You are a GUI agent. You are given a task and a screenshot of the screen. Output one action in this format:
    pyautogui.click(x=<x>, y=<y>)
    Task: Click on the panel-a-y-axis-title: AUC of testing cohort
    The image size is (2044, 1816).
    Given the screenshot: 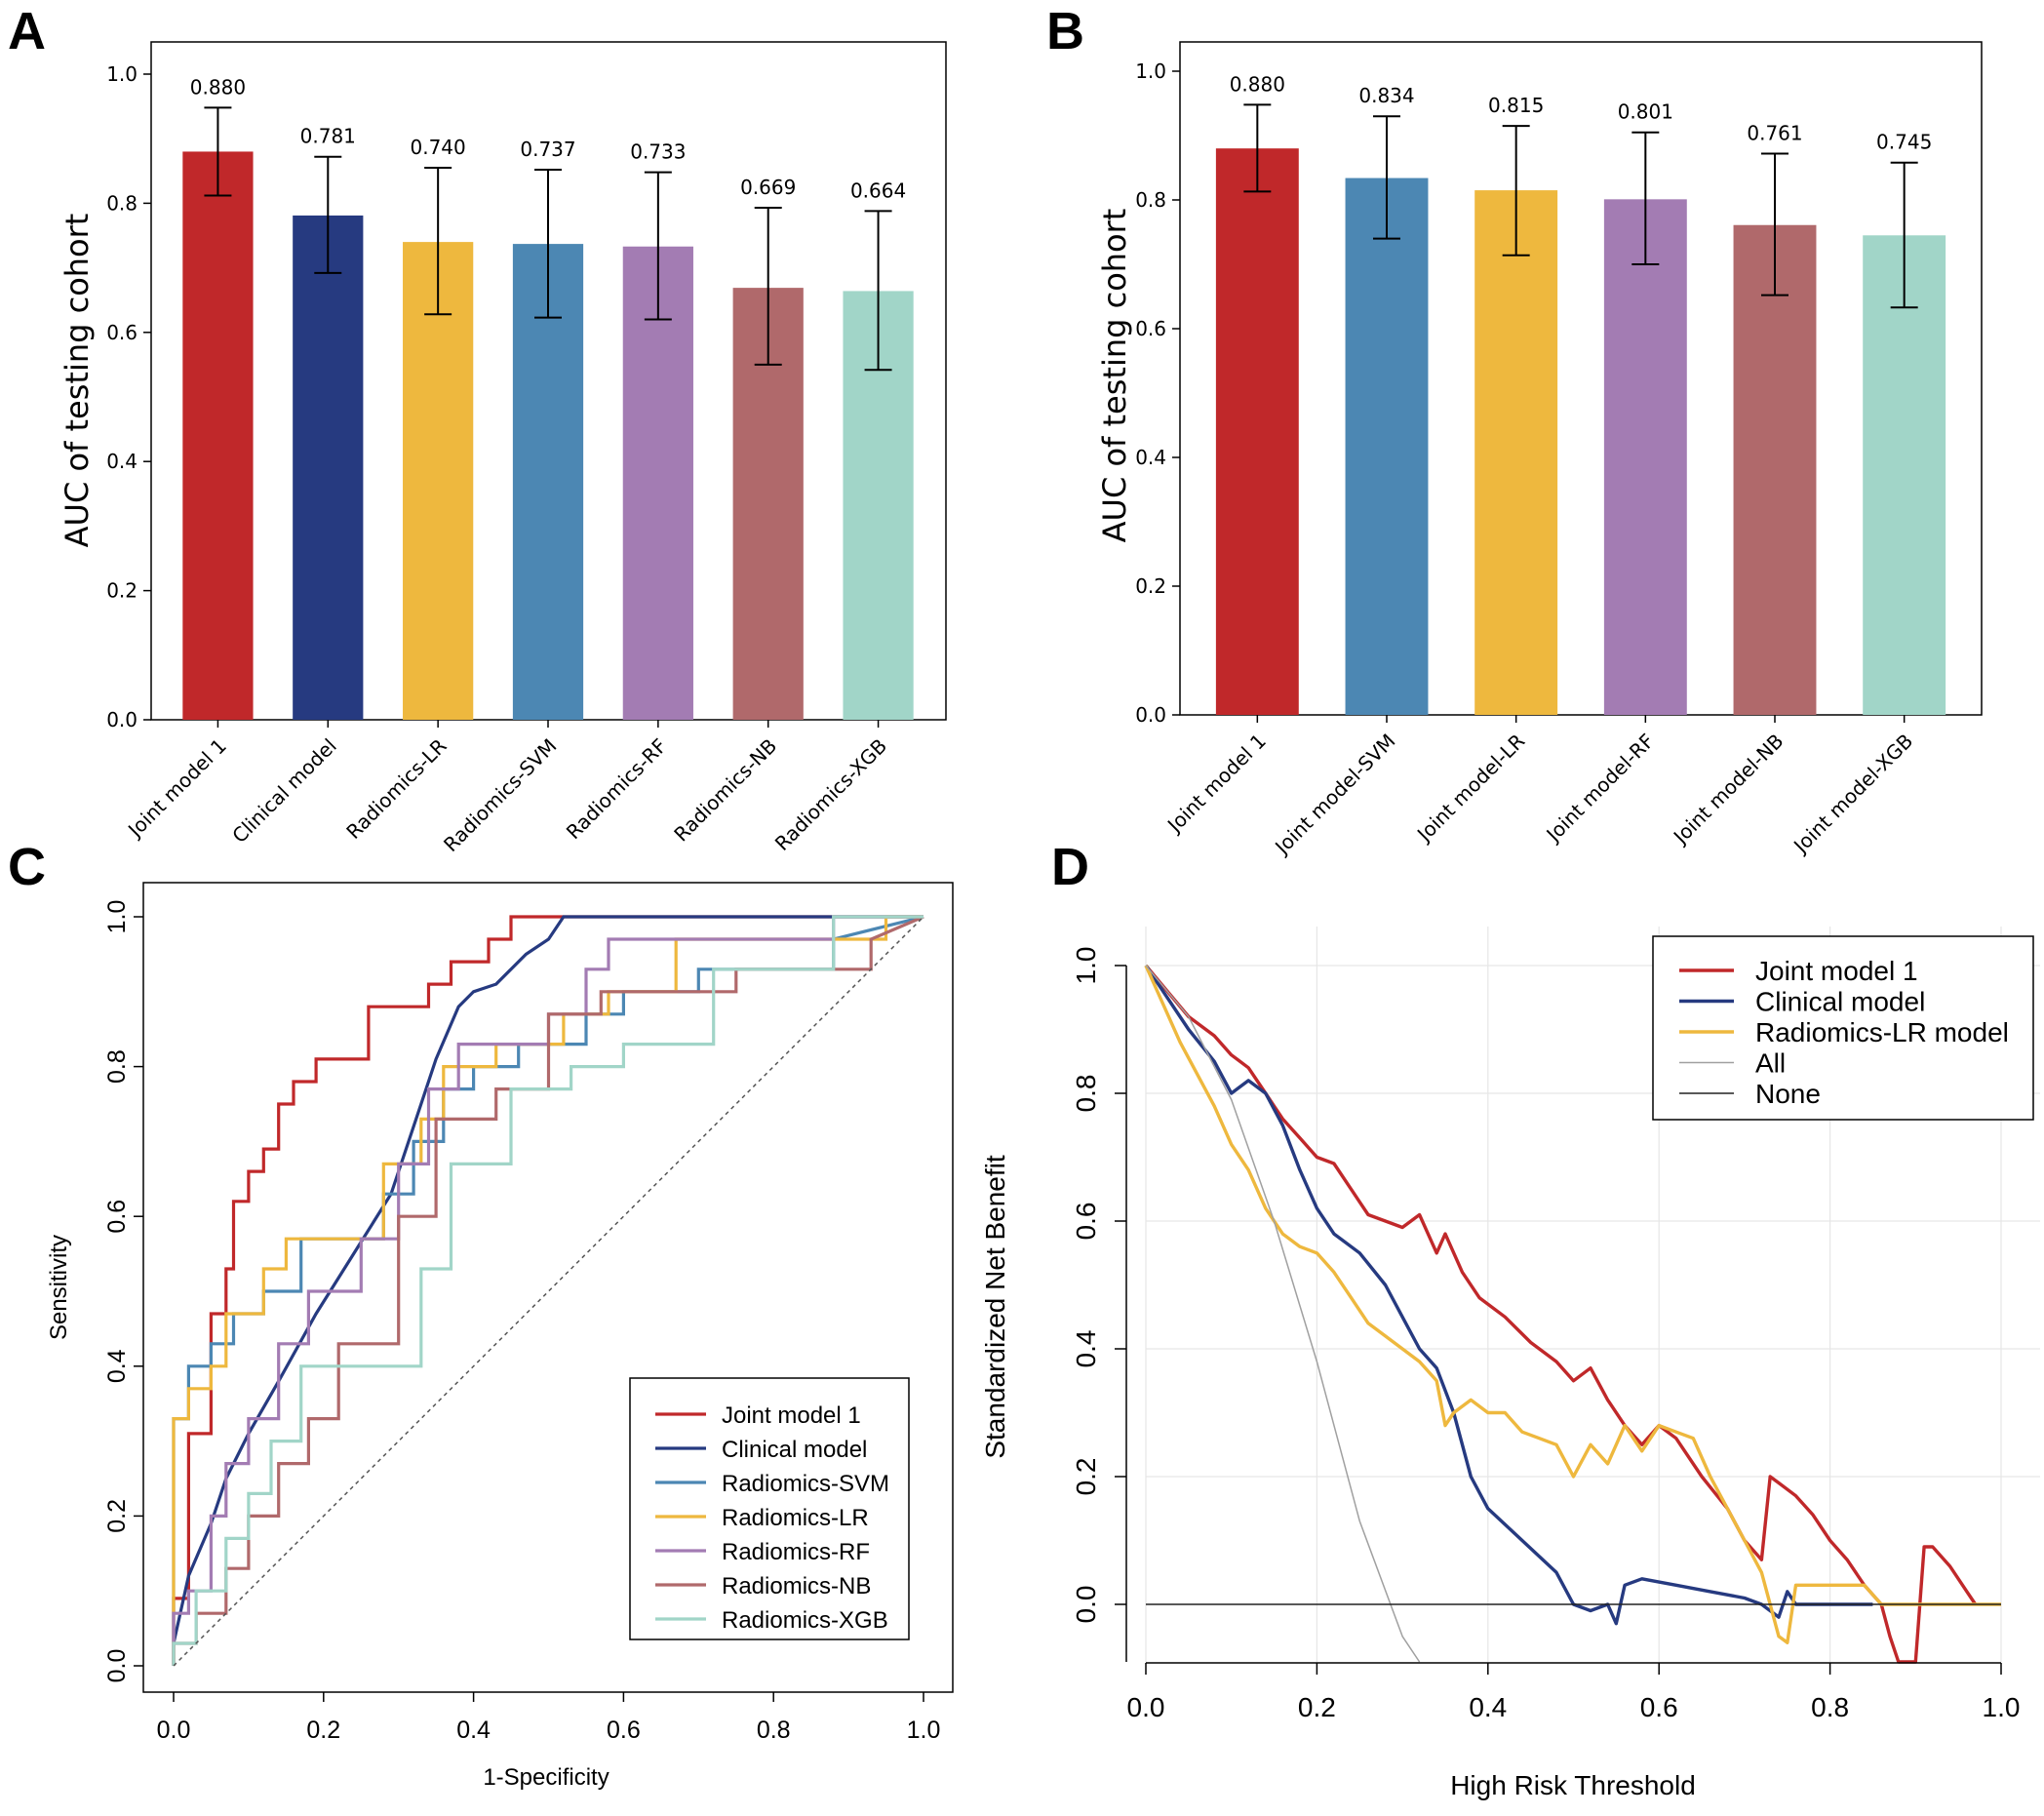 What is the action you would take?
    pyautogui.click(x=77, y=381)
    